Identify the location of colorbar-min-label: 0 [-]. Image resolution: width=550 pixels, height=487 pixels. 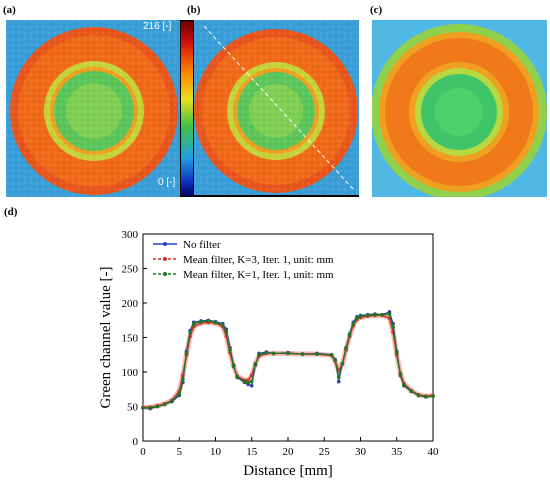
(167, 182).